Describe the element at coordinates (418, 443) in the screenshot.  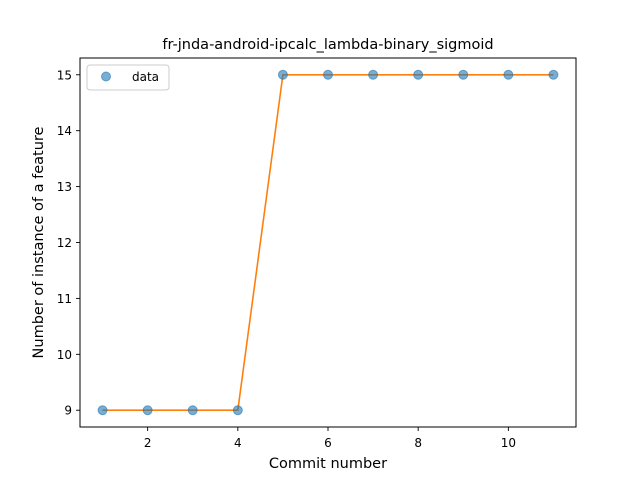
I see `x-tick-label: 8` at that location.